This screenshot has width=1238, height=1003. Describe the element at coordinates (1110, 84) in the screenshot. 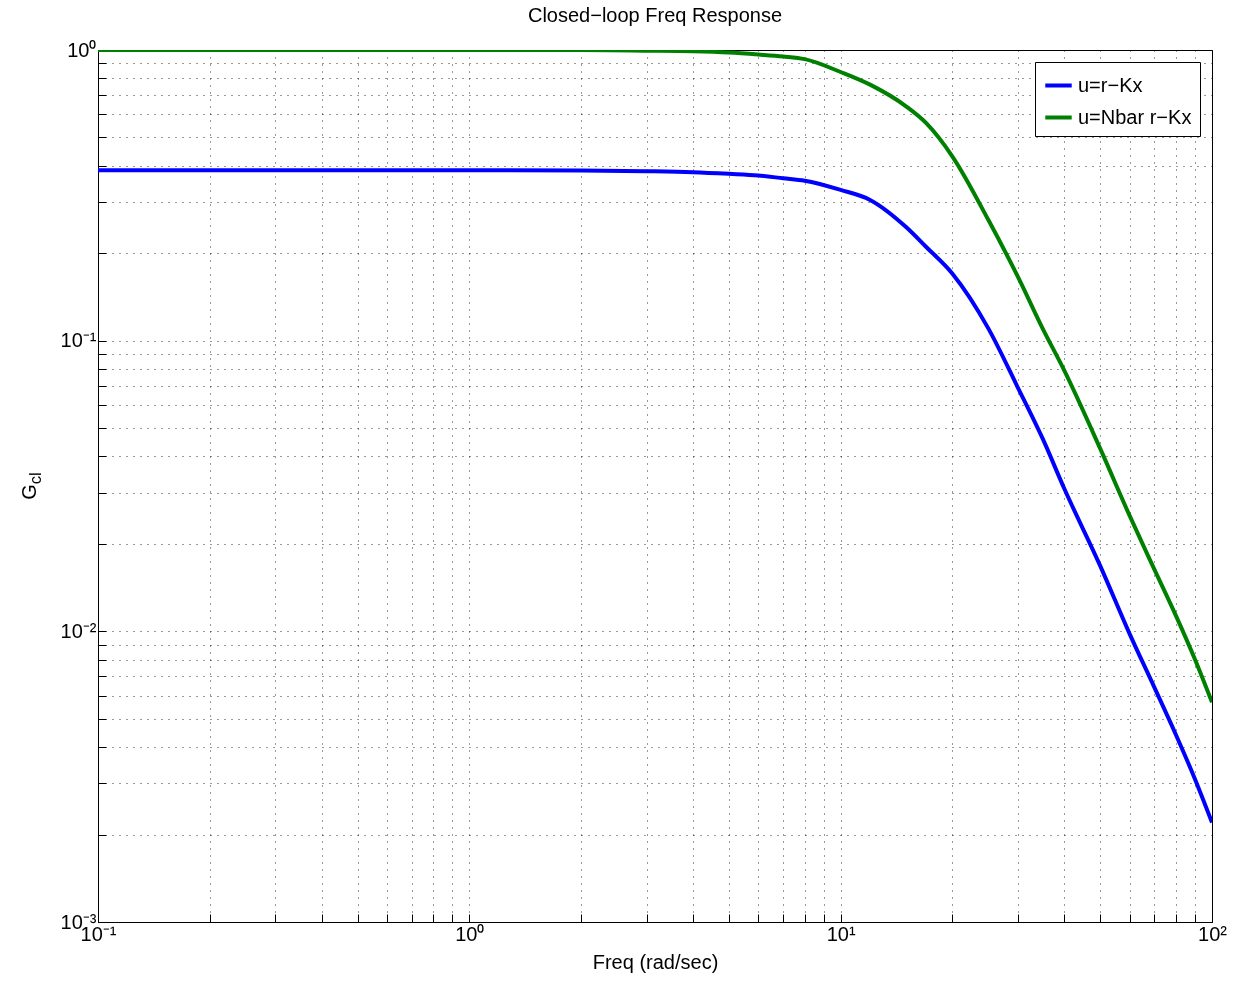

I see `legend-label: u=r−Kx` at that location.